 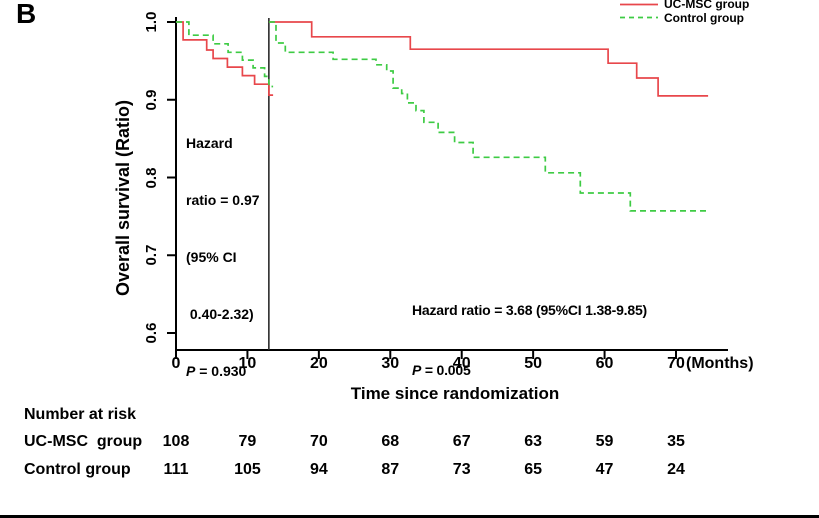 What do you see at coordinates (390, 363) in the screenshot?
I see `x-tick-label: 30` at bounding box center [390, 363].